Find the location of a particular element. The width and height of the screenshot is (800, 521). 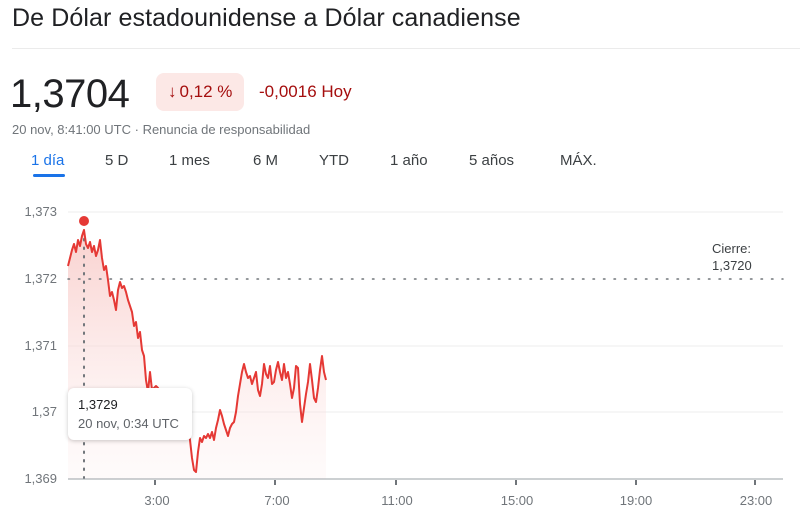

tab-max: MÁX. is located at coordinates (578, 160).